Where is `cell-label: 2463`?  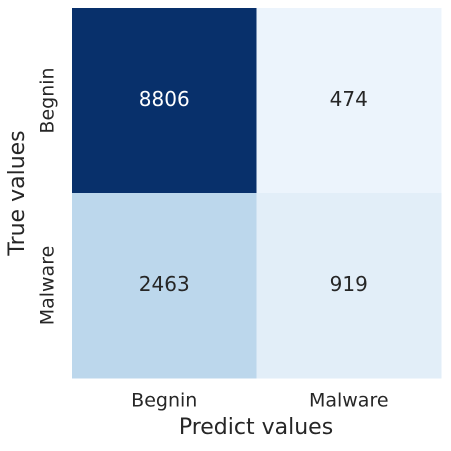 cell-label: 2463 is located at coordinates (164, 284).